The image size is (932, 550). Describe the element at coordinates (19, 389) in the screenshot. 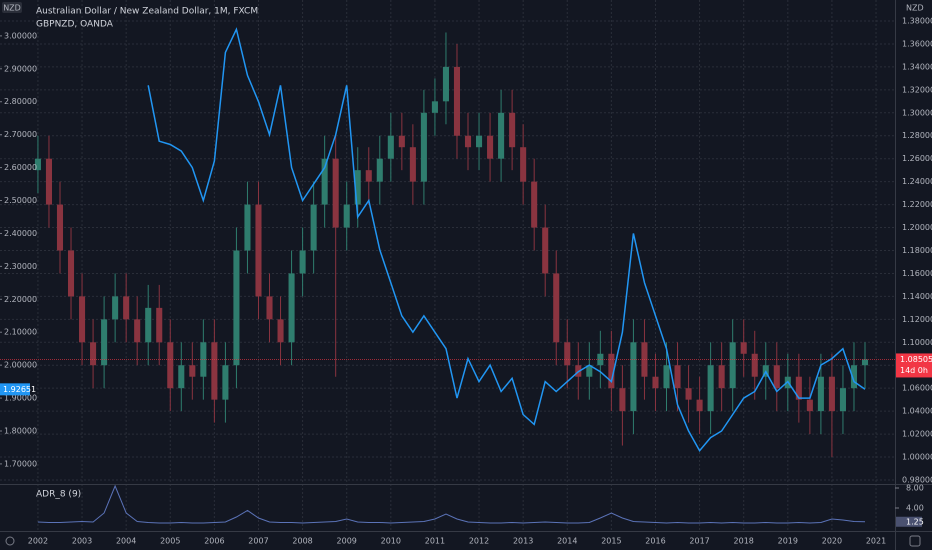

I see `series-last-label: 1.92651` at that location.